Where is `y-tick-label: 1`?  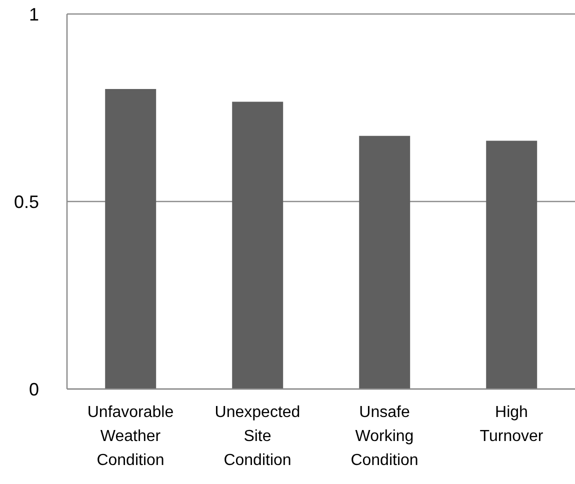
y-tick-label: 1 is located at coordinates (33, 14).